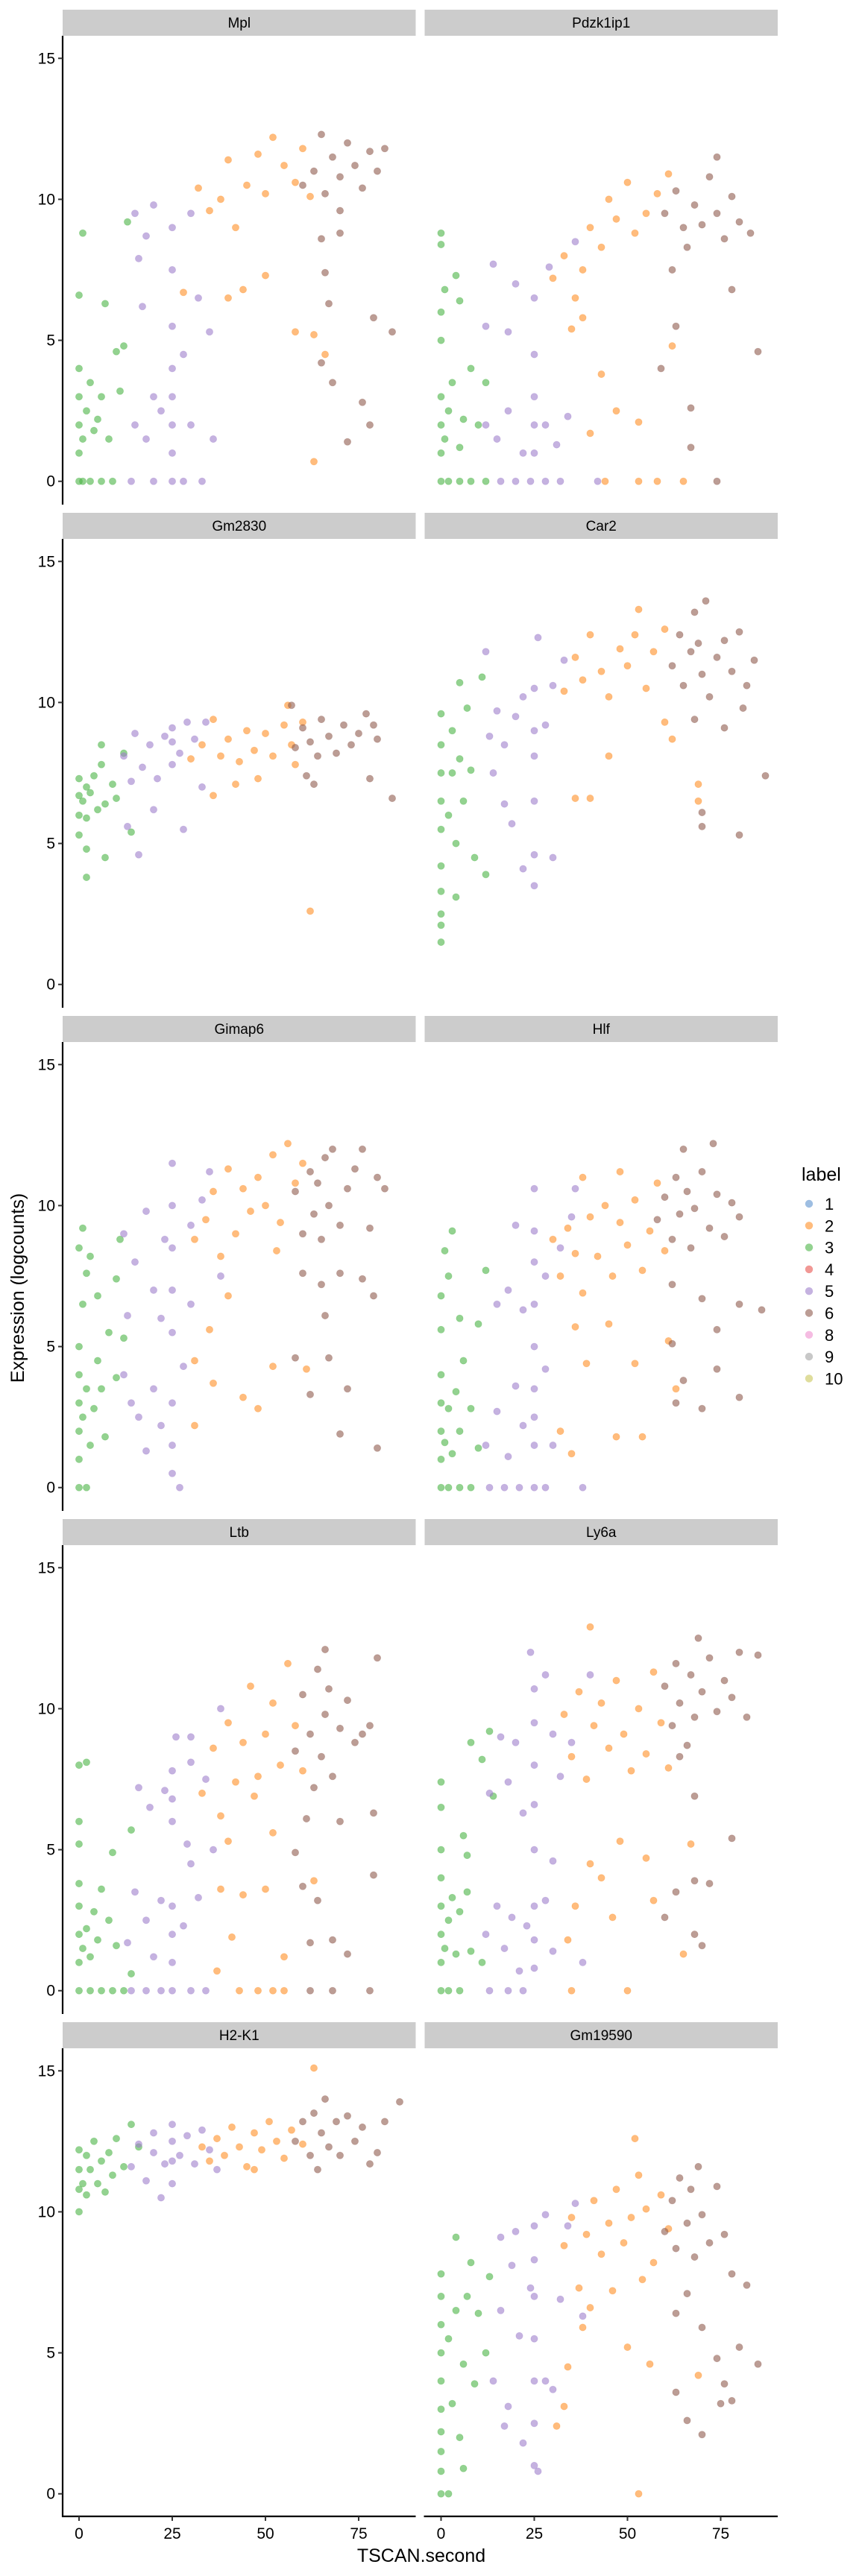  What do you see at coordinates (602, 1030) in the screenshot?
I see `facet-strip-label: Hlf` at bounding box center [602, 1030].